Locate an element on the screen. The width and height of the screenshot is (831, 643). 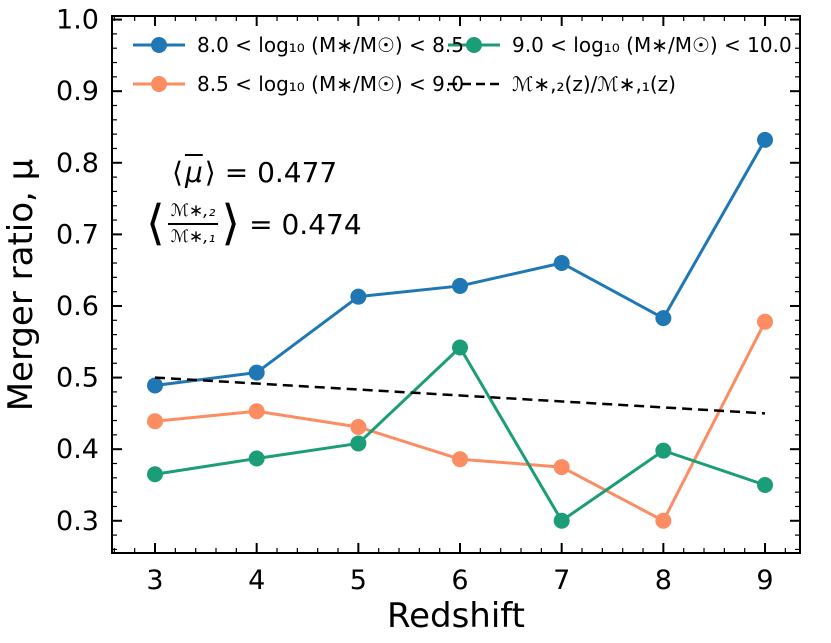
x-tick-label: 8 is located at coordinates (663, 580).